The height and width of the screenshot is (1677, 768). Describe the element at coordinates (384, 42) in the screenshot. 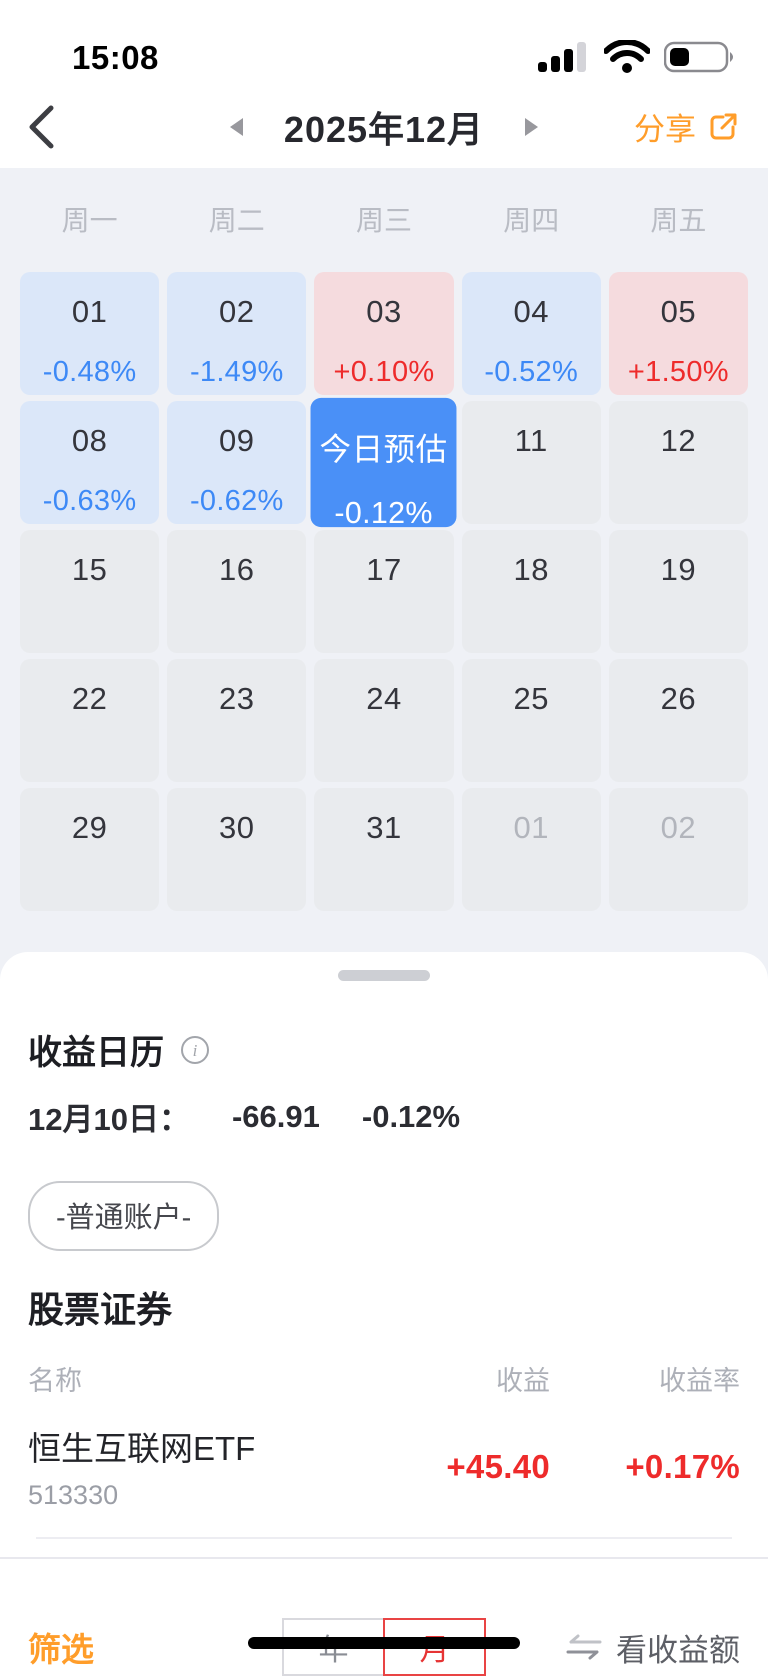

I see `status-bar: 15:08` at that location.